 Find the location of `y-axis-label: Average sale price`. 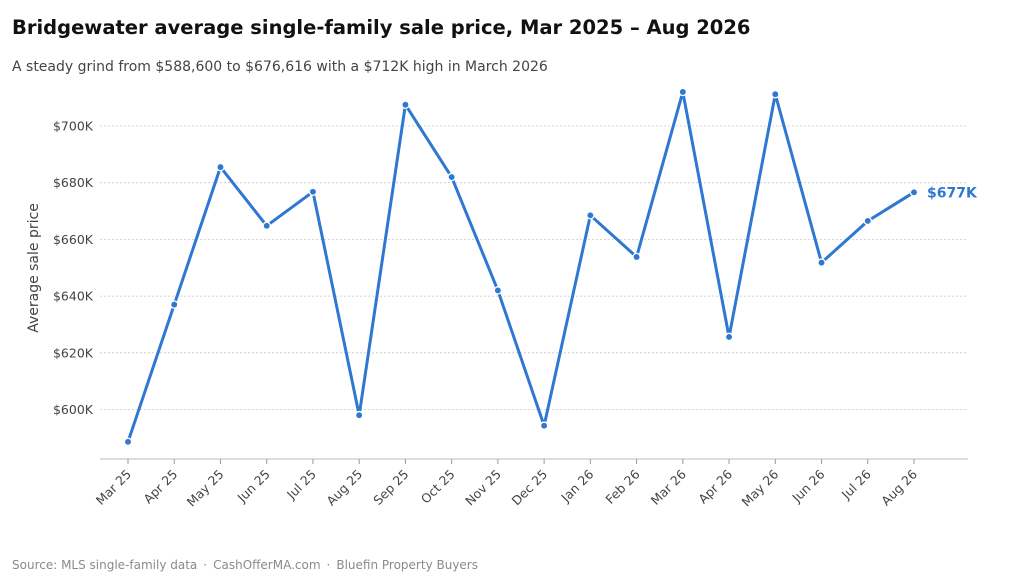

y-axis-label: Average sale price is located at coordinates (34, 268).